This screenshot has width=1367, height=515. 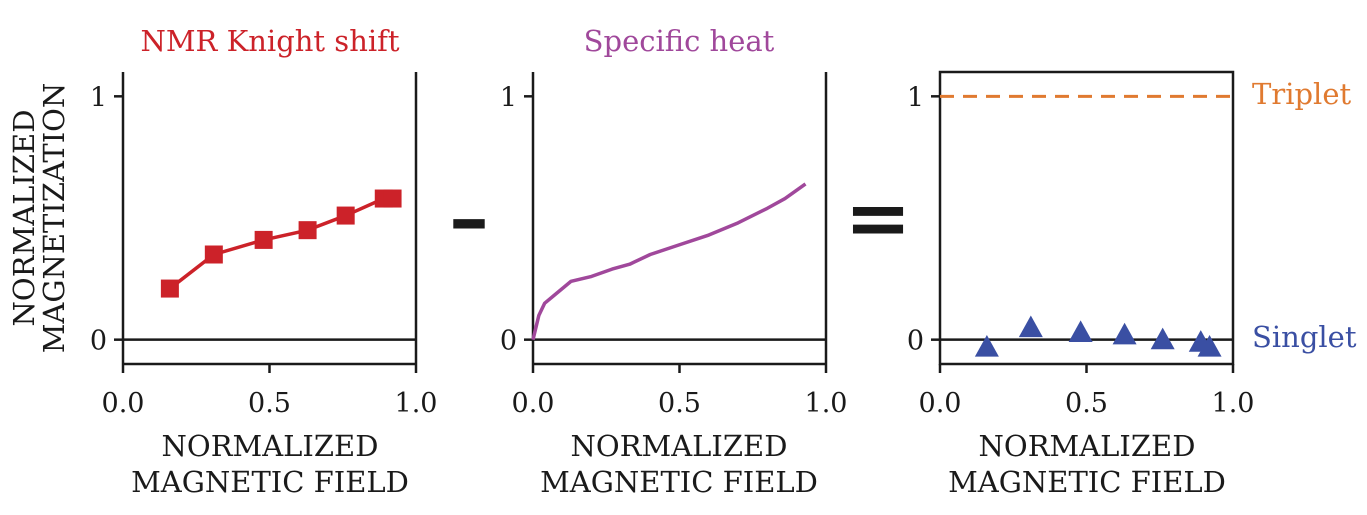 I want to click on minus-operator: –, so click(x=469, y=217).